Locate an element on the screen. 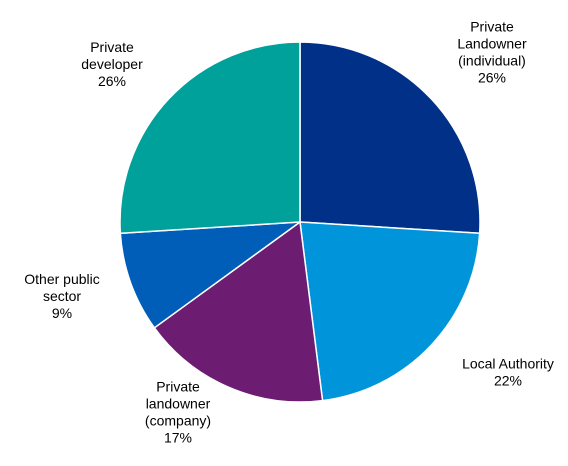 The height and width of the screenshot is (466, 568). slice-label: Private landowner (company) 17% is located at coordinates (178, 411).